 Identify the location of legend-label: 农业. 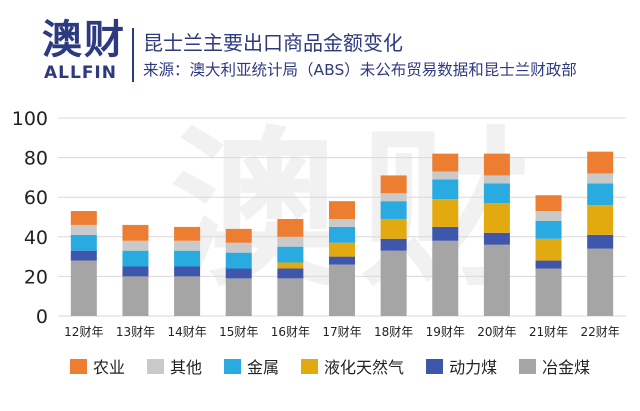
(109, 367).